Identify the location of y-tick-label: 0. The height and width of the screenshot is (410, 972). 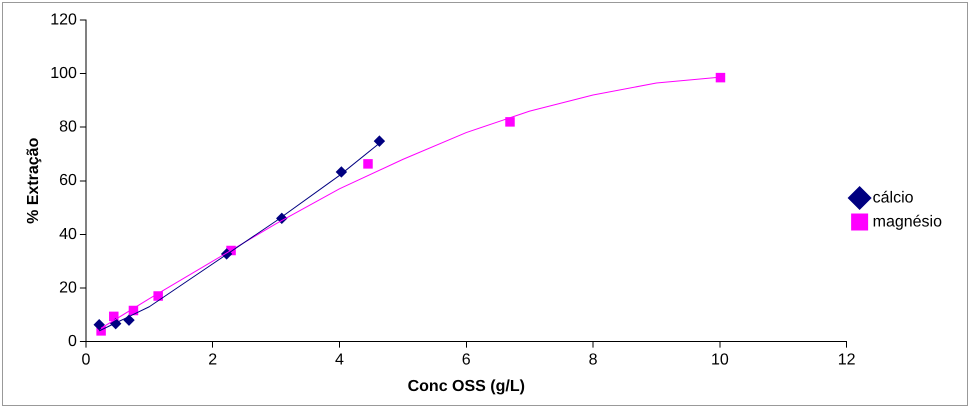
(72, 341).